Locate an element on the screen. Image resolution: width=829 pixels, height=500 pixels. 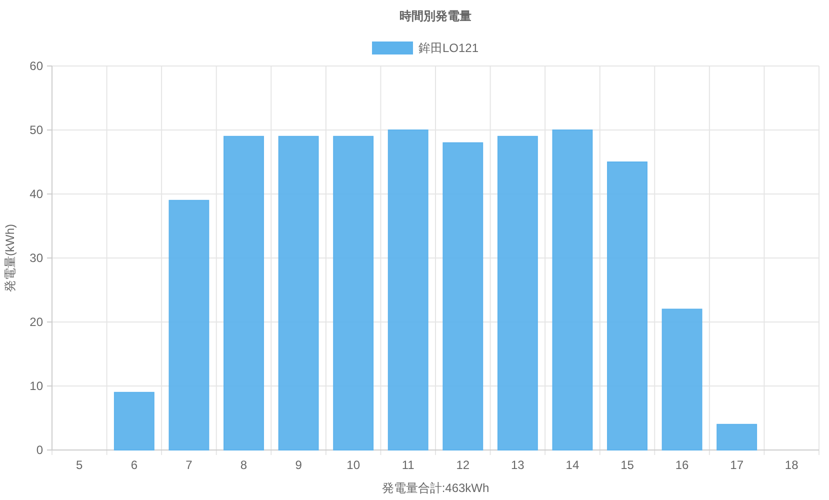
chart-title: 時間別発電量 is located at coordinates (436, 16).